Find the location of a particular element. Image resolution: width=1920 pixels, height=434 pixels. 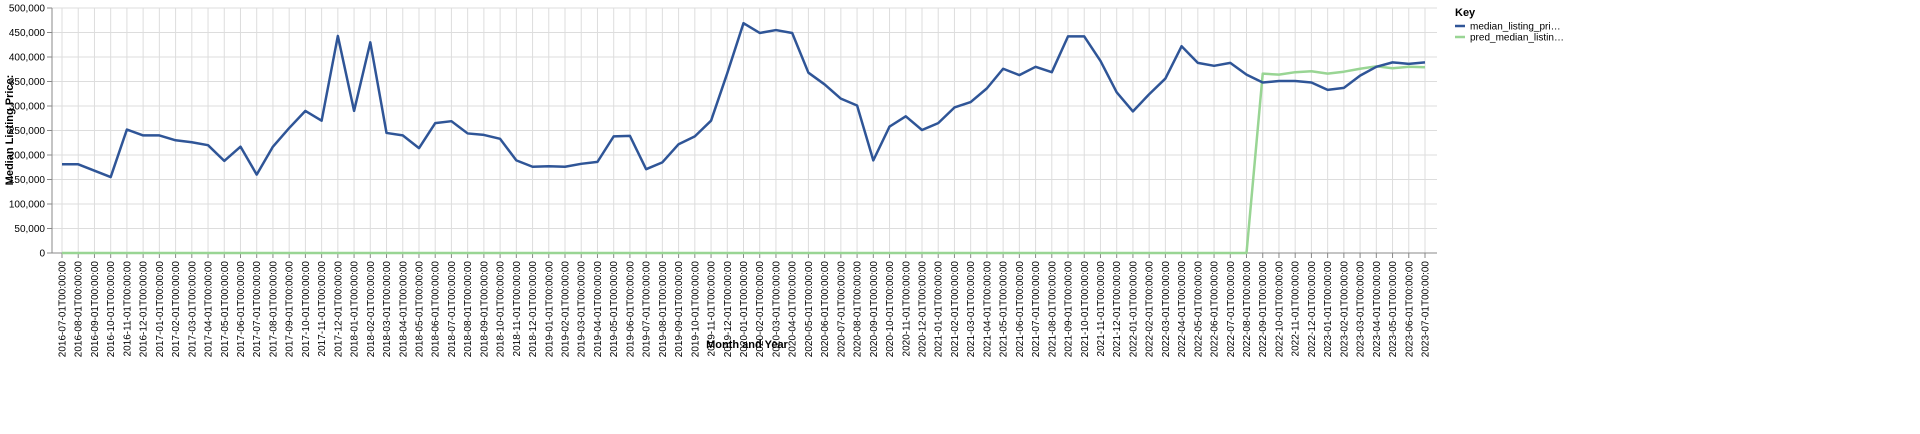

x-tick-label: 2022-08-01T00:00:00 is located at coordinates (1247, 309).